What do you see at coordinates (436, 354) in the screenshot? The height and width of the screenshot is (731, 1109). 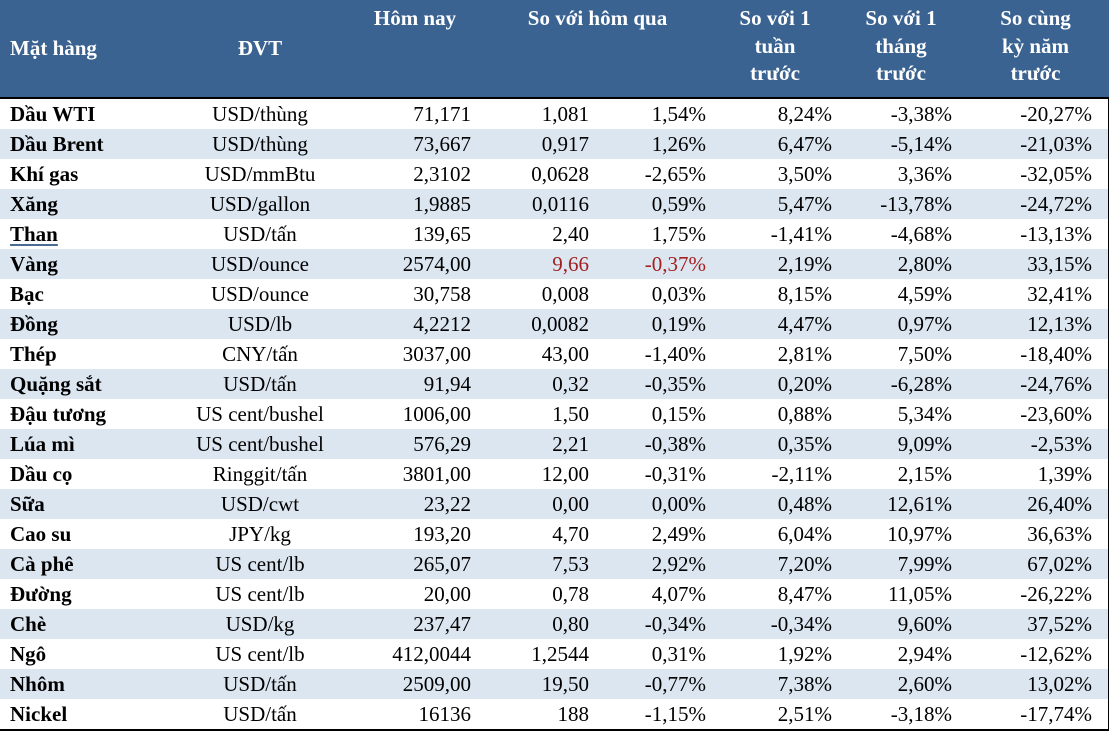 I see `cell-today: 3037,00` at bounding box center [436, 354].